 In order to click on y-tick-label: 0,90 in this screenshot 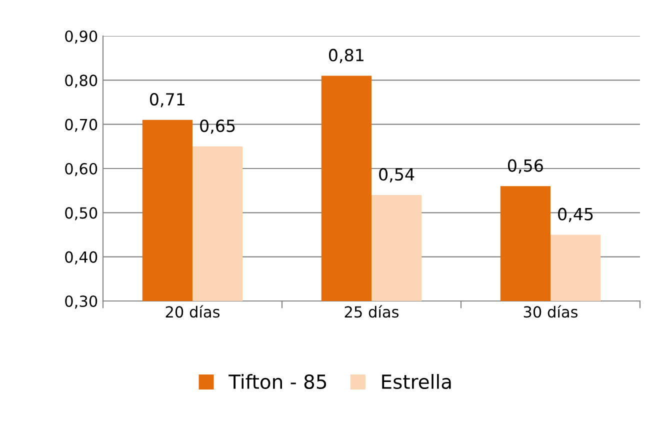, I will do `click(81, 37)`.